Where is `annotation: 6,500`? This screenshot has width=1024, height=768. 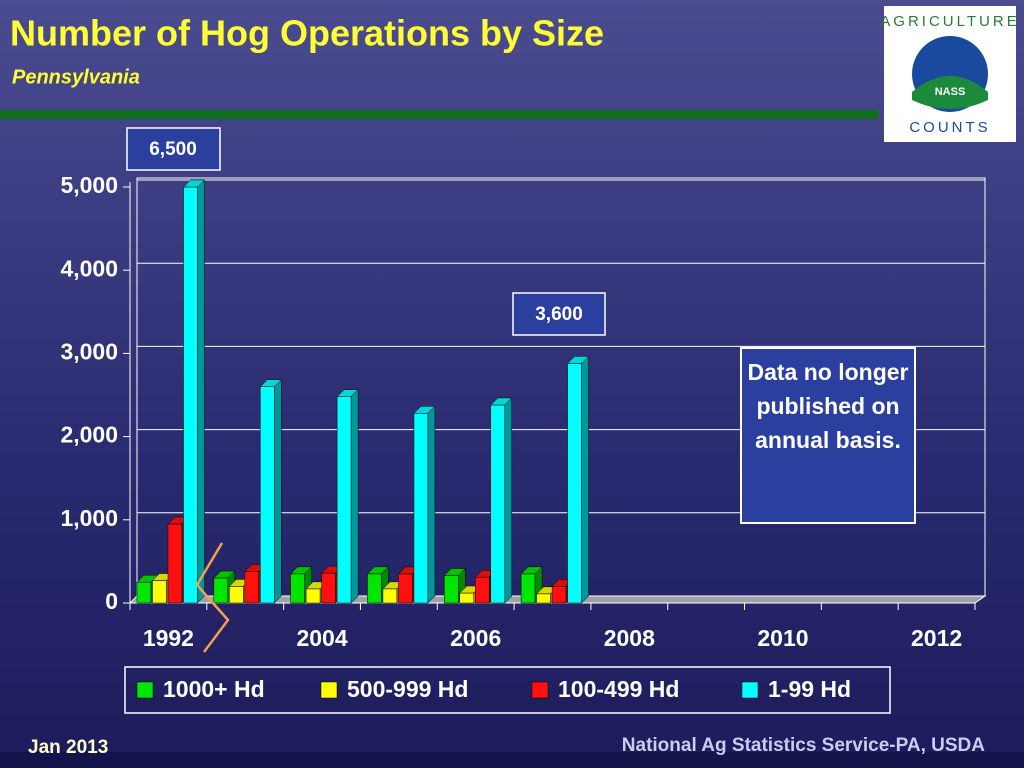 annotation: 6,500 is located at coordinates (173, 149).